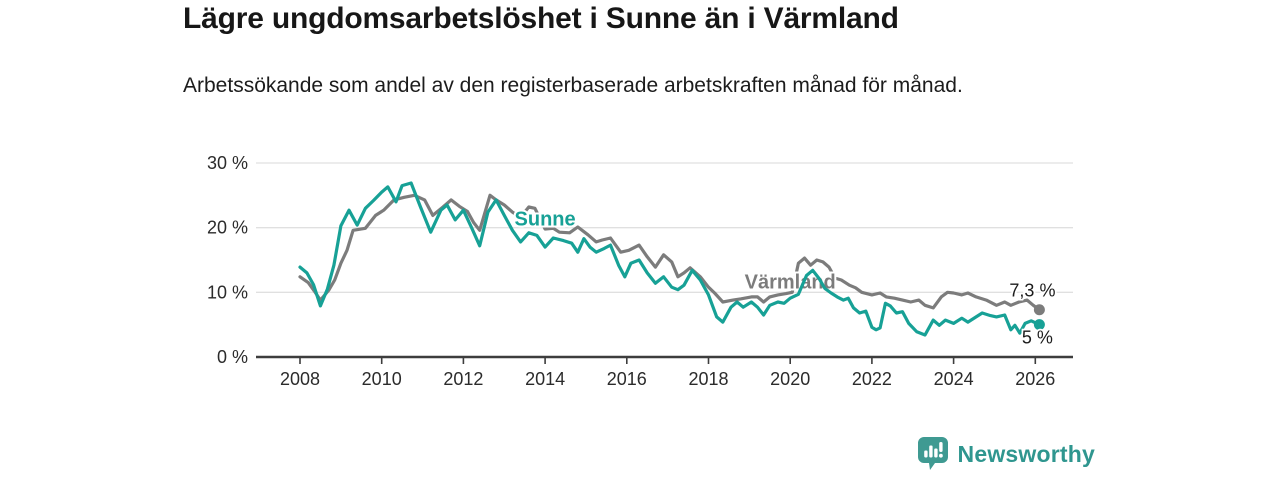 Image resolution: width=1280 pixels, height=480 pixels. What do you see at coordinates (232, 357) in the screenshot?
I see `y-tick-label-0: 0 %` at bounding box center [232, 357].